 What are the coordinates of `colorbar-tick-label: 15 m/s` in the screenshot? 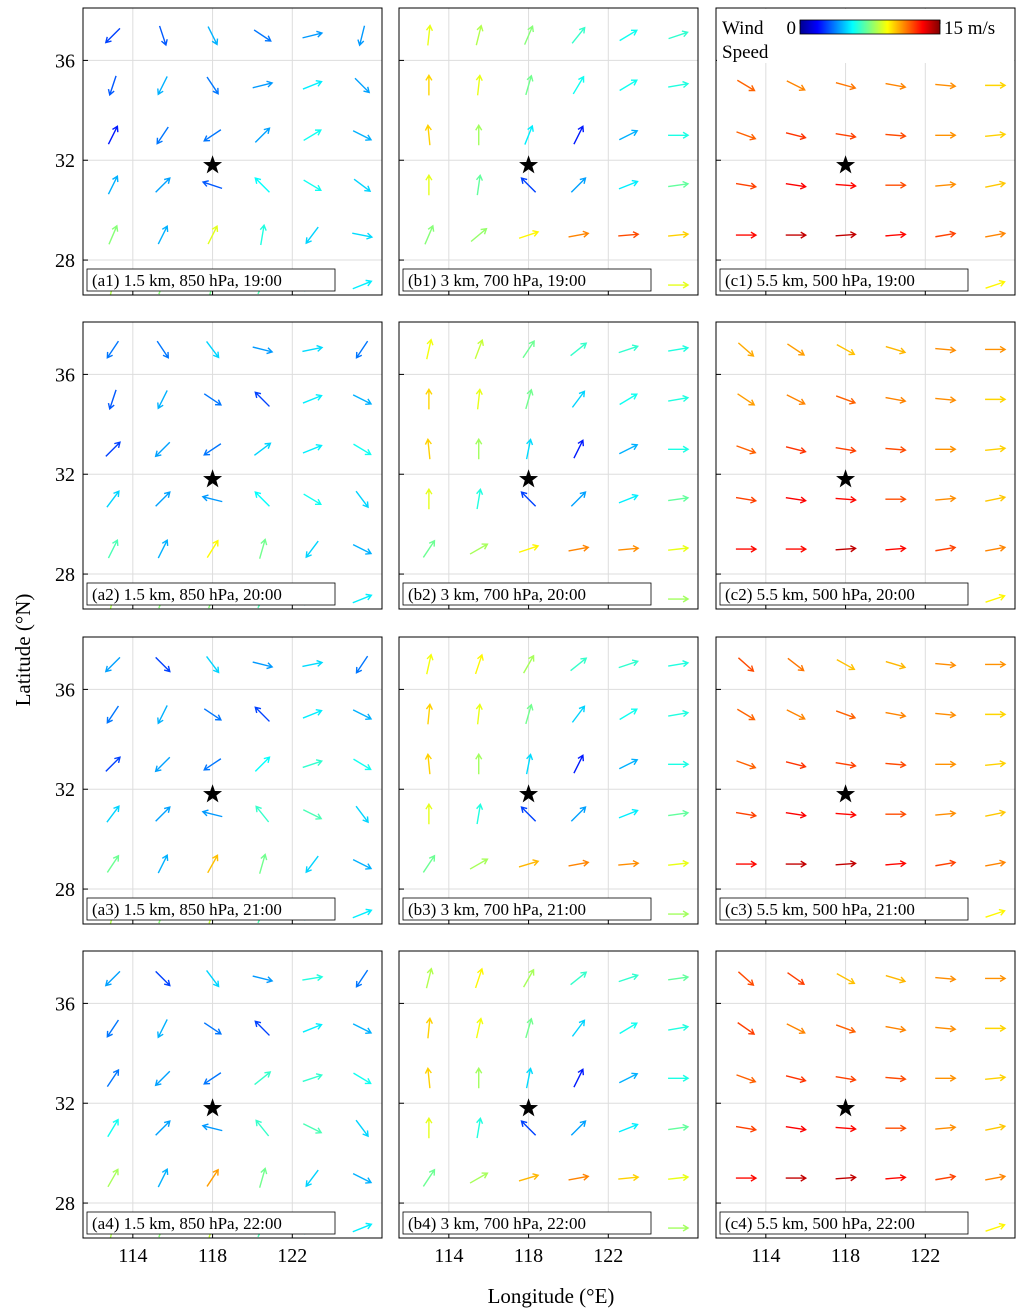 It's located at (969, 28).